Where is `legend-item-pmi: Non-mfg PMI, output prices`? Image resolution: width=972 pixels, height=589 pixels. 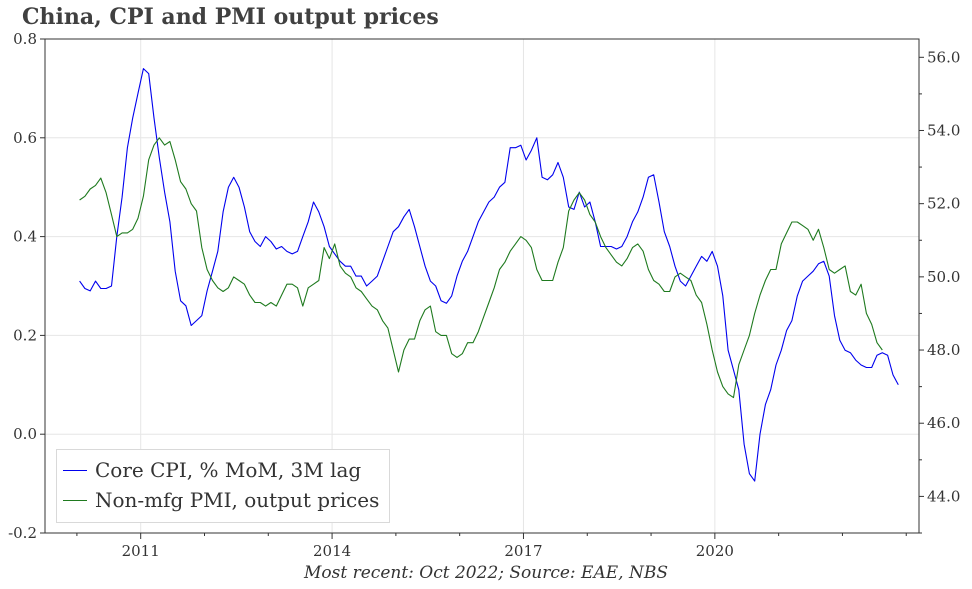 legend-item-pmi: Non-mfg PMI, output prices is located at coordinates (221, 500).